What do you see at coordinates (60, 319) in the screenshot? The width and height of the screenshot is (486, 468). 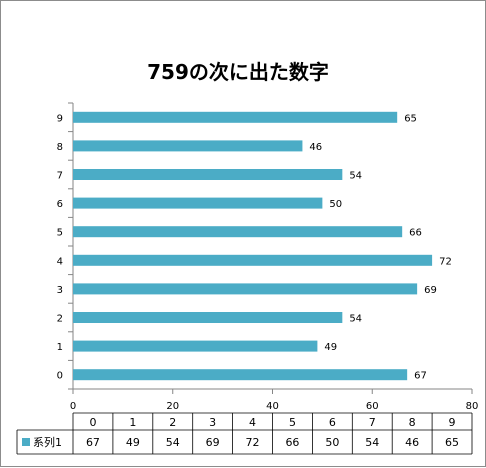 I see `y-tick-label: 2` at bounding box center [60, 319].